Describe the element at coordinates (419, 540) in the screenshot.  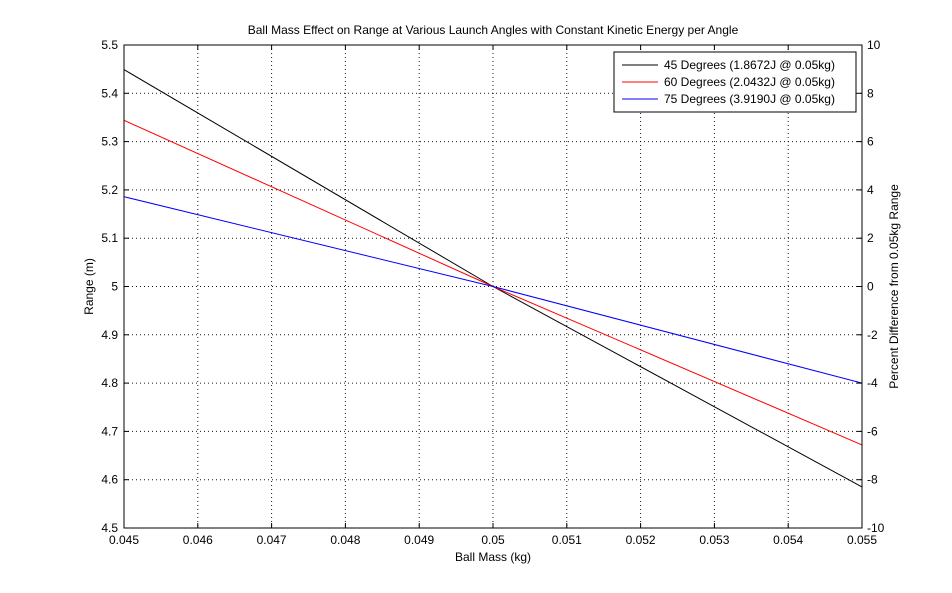
I see `x-tick-label: 0.049` at that location.